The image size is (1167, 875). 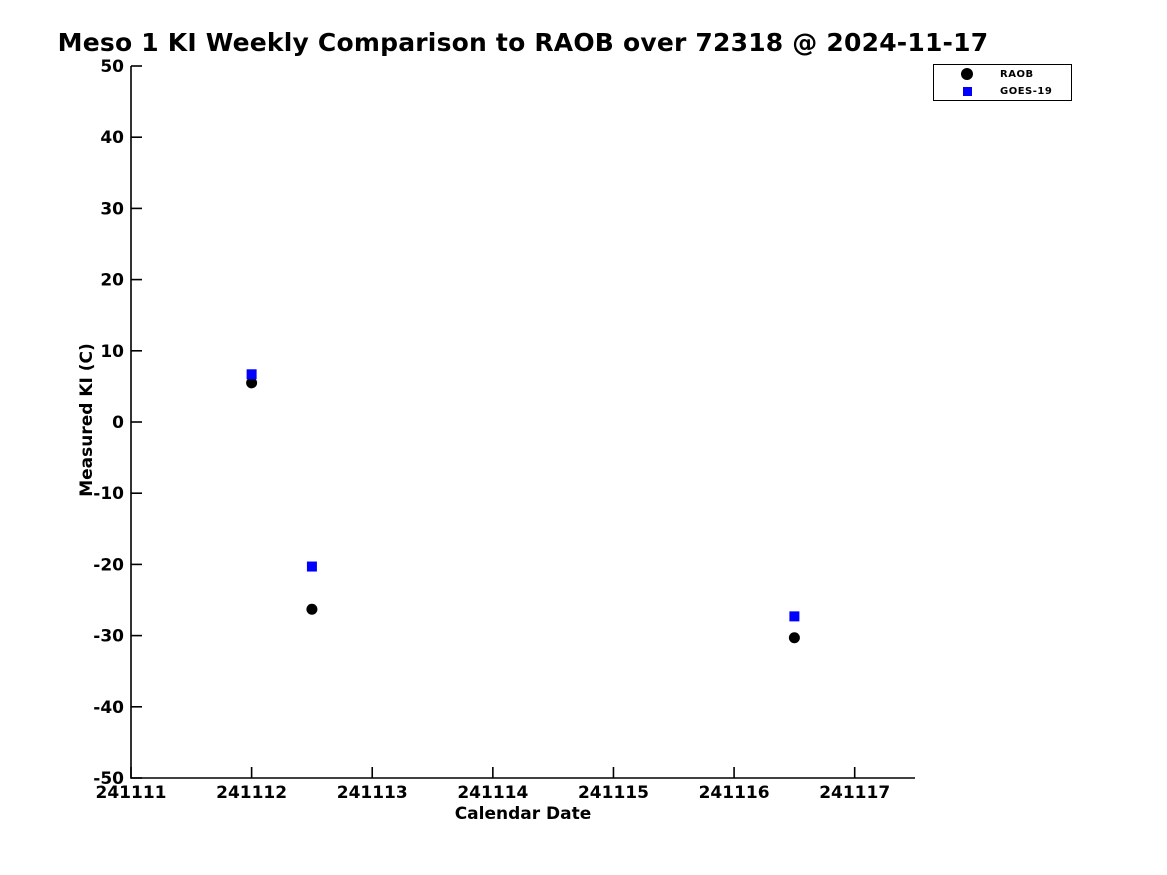 What do you see at coordinates (108, 494) in the screenshot?
I see `y-tick-label: -10` at bounding box center [108, 494].